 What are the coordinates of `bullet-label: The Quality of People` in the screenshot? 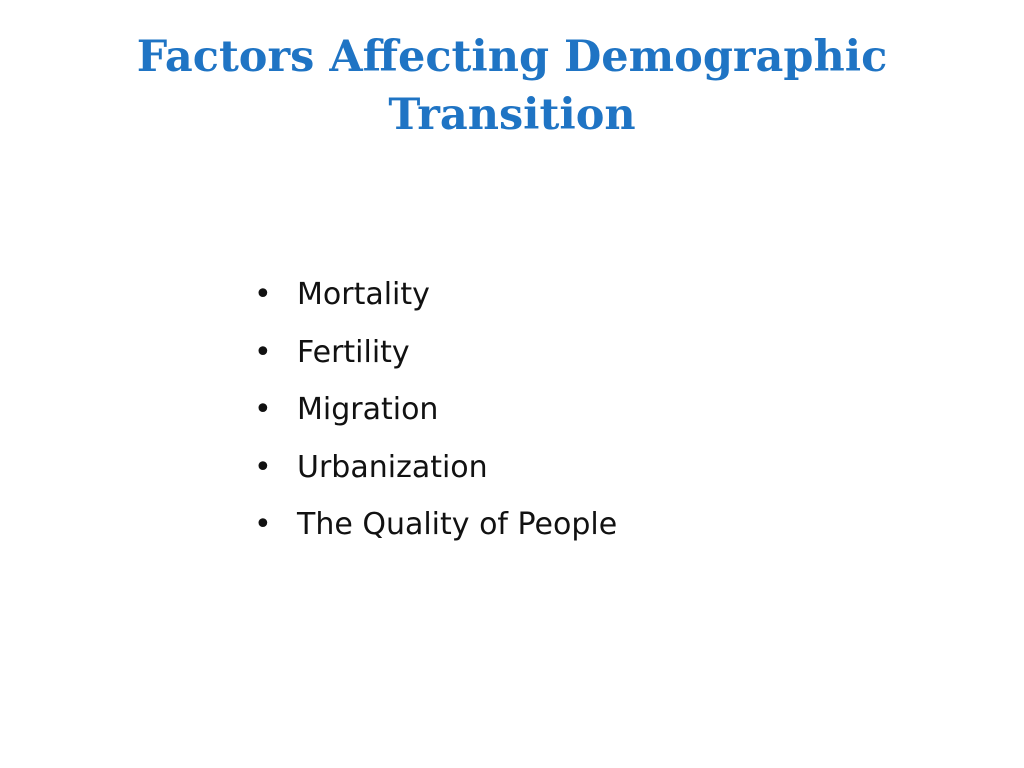 It's located at (457, 524).